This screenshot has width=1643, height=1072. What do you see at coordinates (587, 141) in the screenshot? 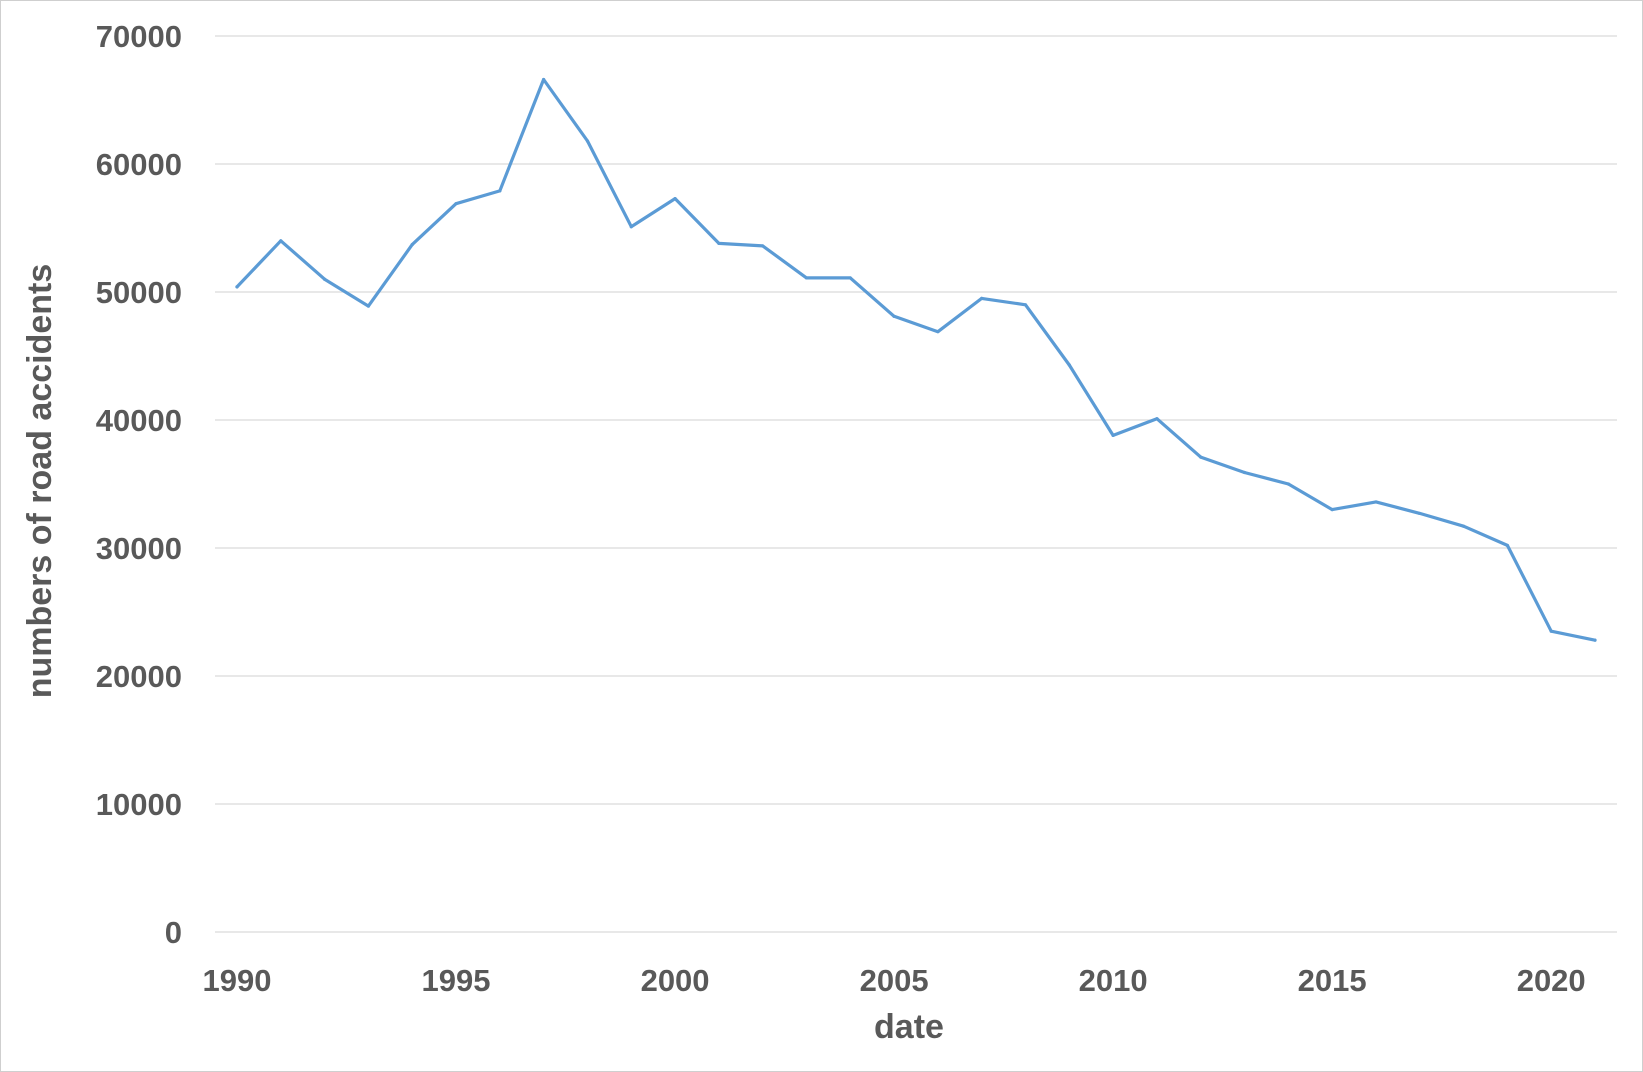
I see `data-point-1998` at bounding box center [587, 141].